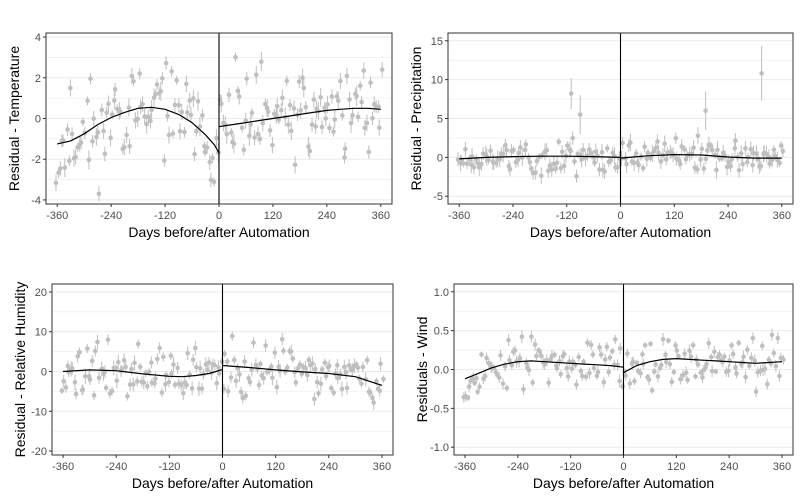 Image resolution: width=800 pixels, height=500 pixels. Describe the element at coordinates (38, 79) in the screenshot. I see `y-tick-label: 2` at that location.